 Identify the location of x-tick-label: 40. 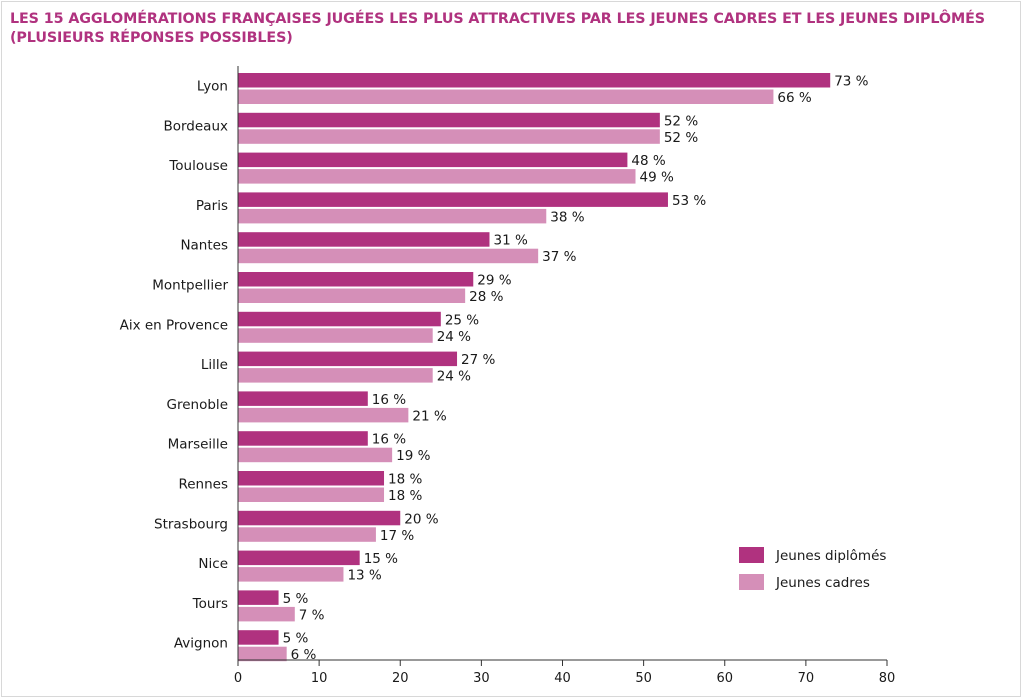
(562, 678).